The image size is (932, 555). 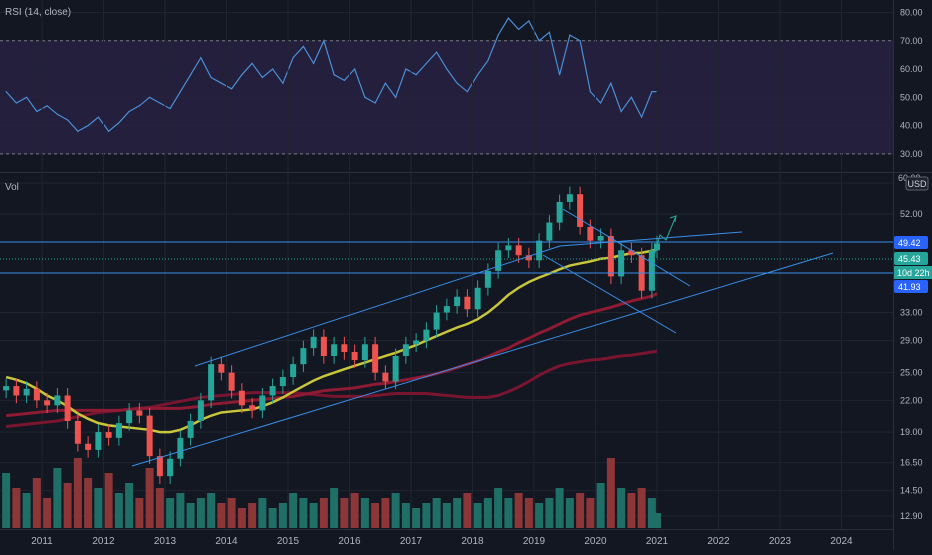 I want to click on rsi-series, so click(x=331, y=75).